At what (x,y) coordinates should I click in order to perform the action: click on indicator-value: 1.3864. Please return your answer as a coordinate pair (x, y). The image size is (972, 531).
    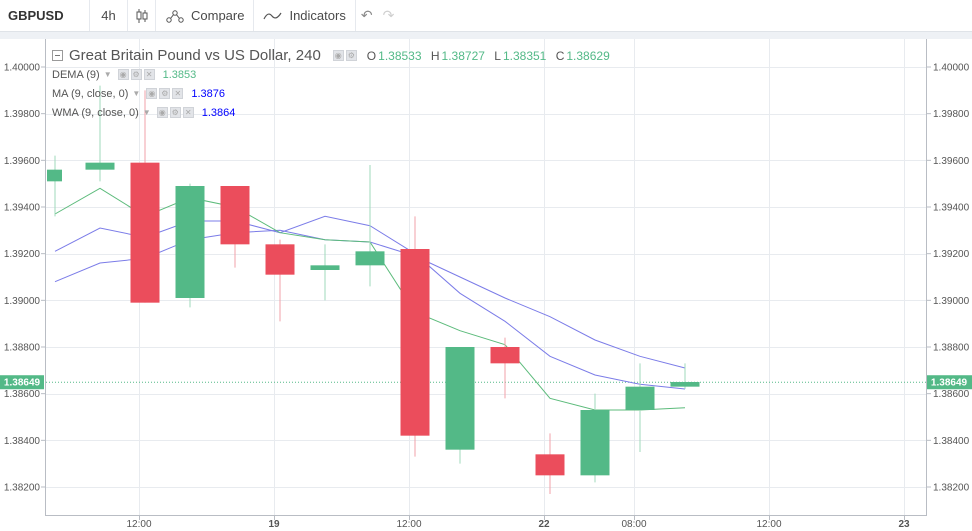
    Looking at the image, I should click on (218, 112).